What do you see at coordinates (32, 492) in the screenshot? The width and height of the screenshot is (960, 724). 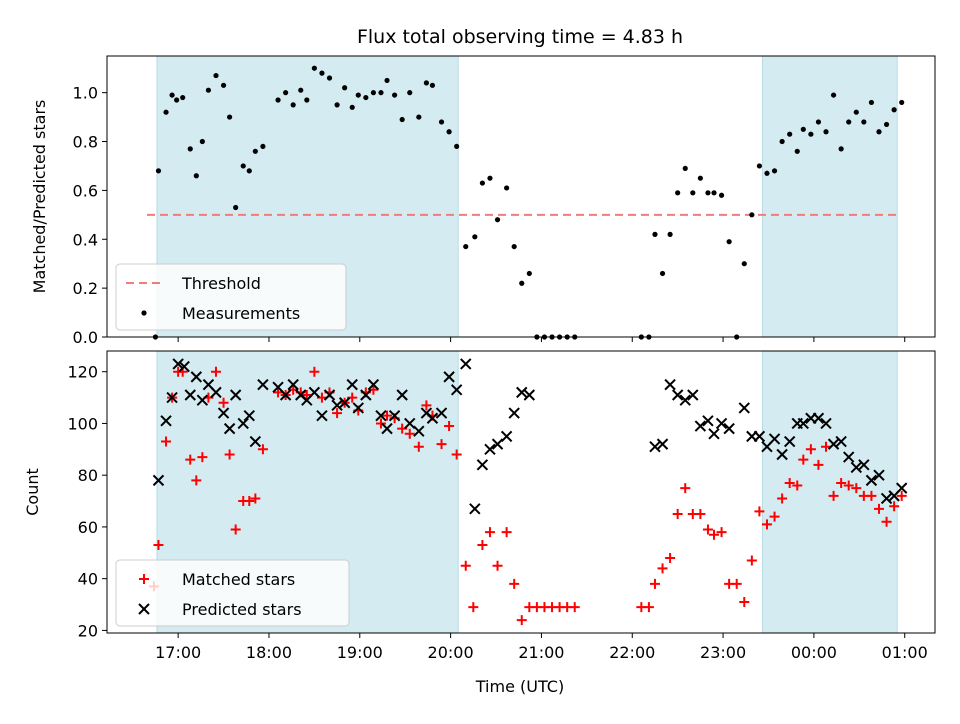 I see `y-axis-label: Count` at bounding box center [32, 492].